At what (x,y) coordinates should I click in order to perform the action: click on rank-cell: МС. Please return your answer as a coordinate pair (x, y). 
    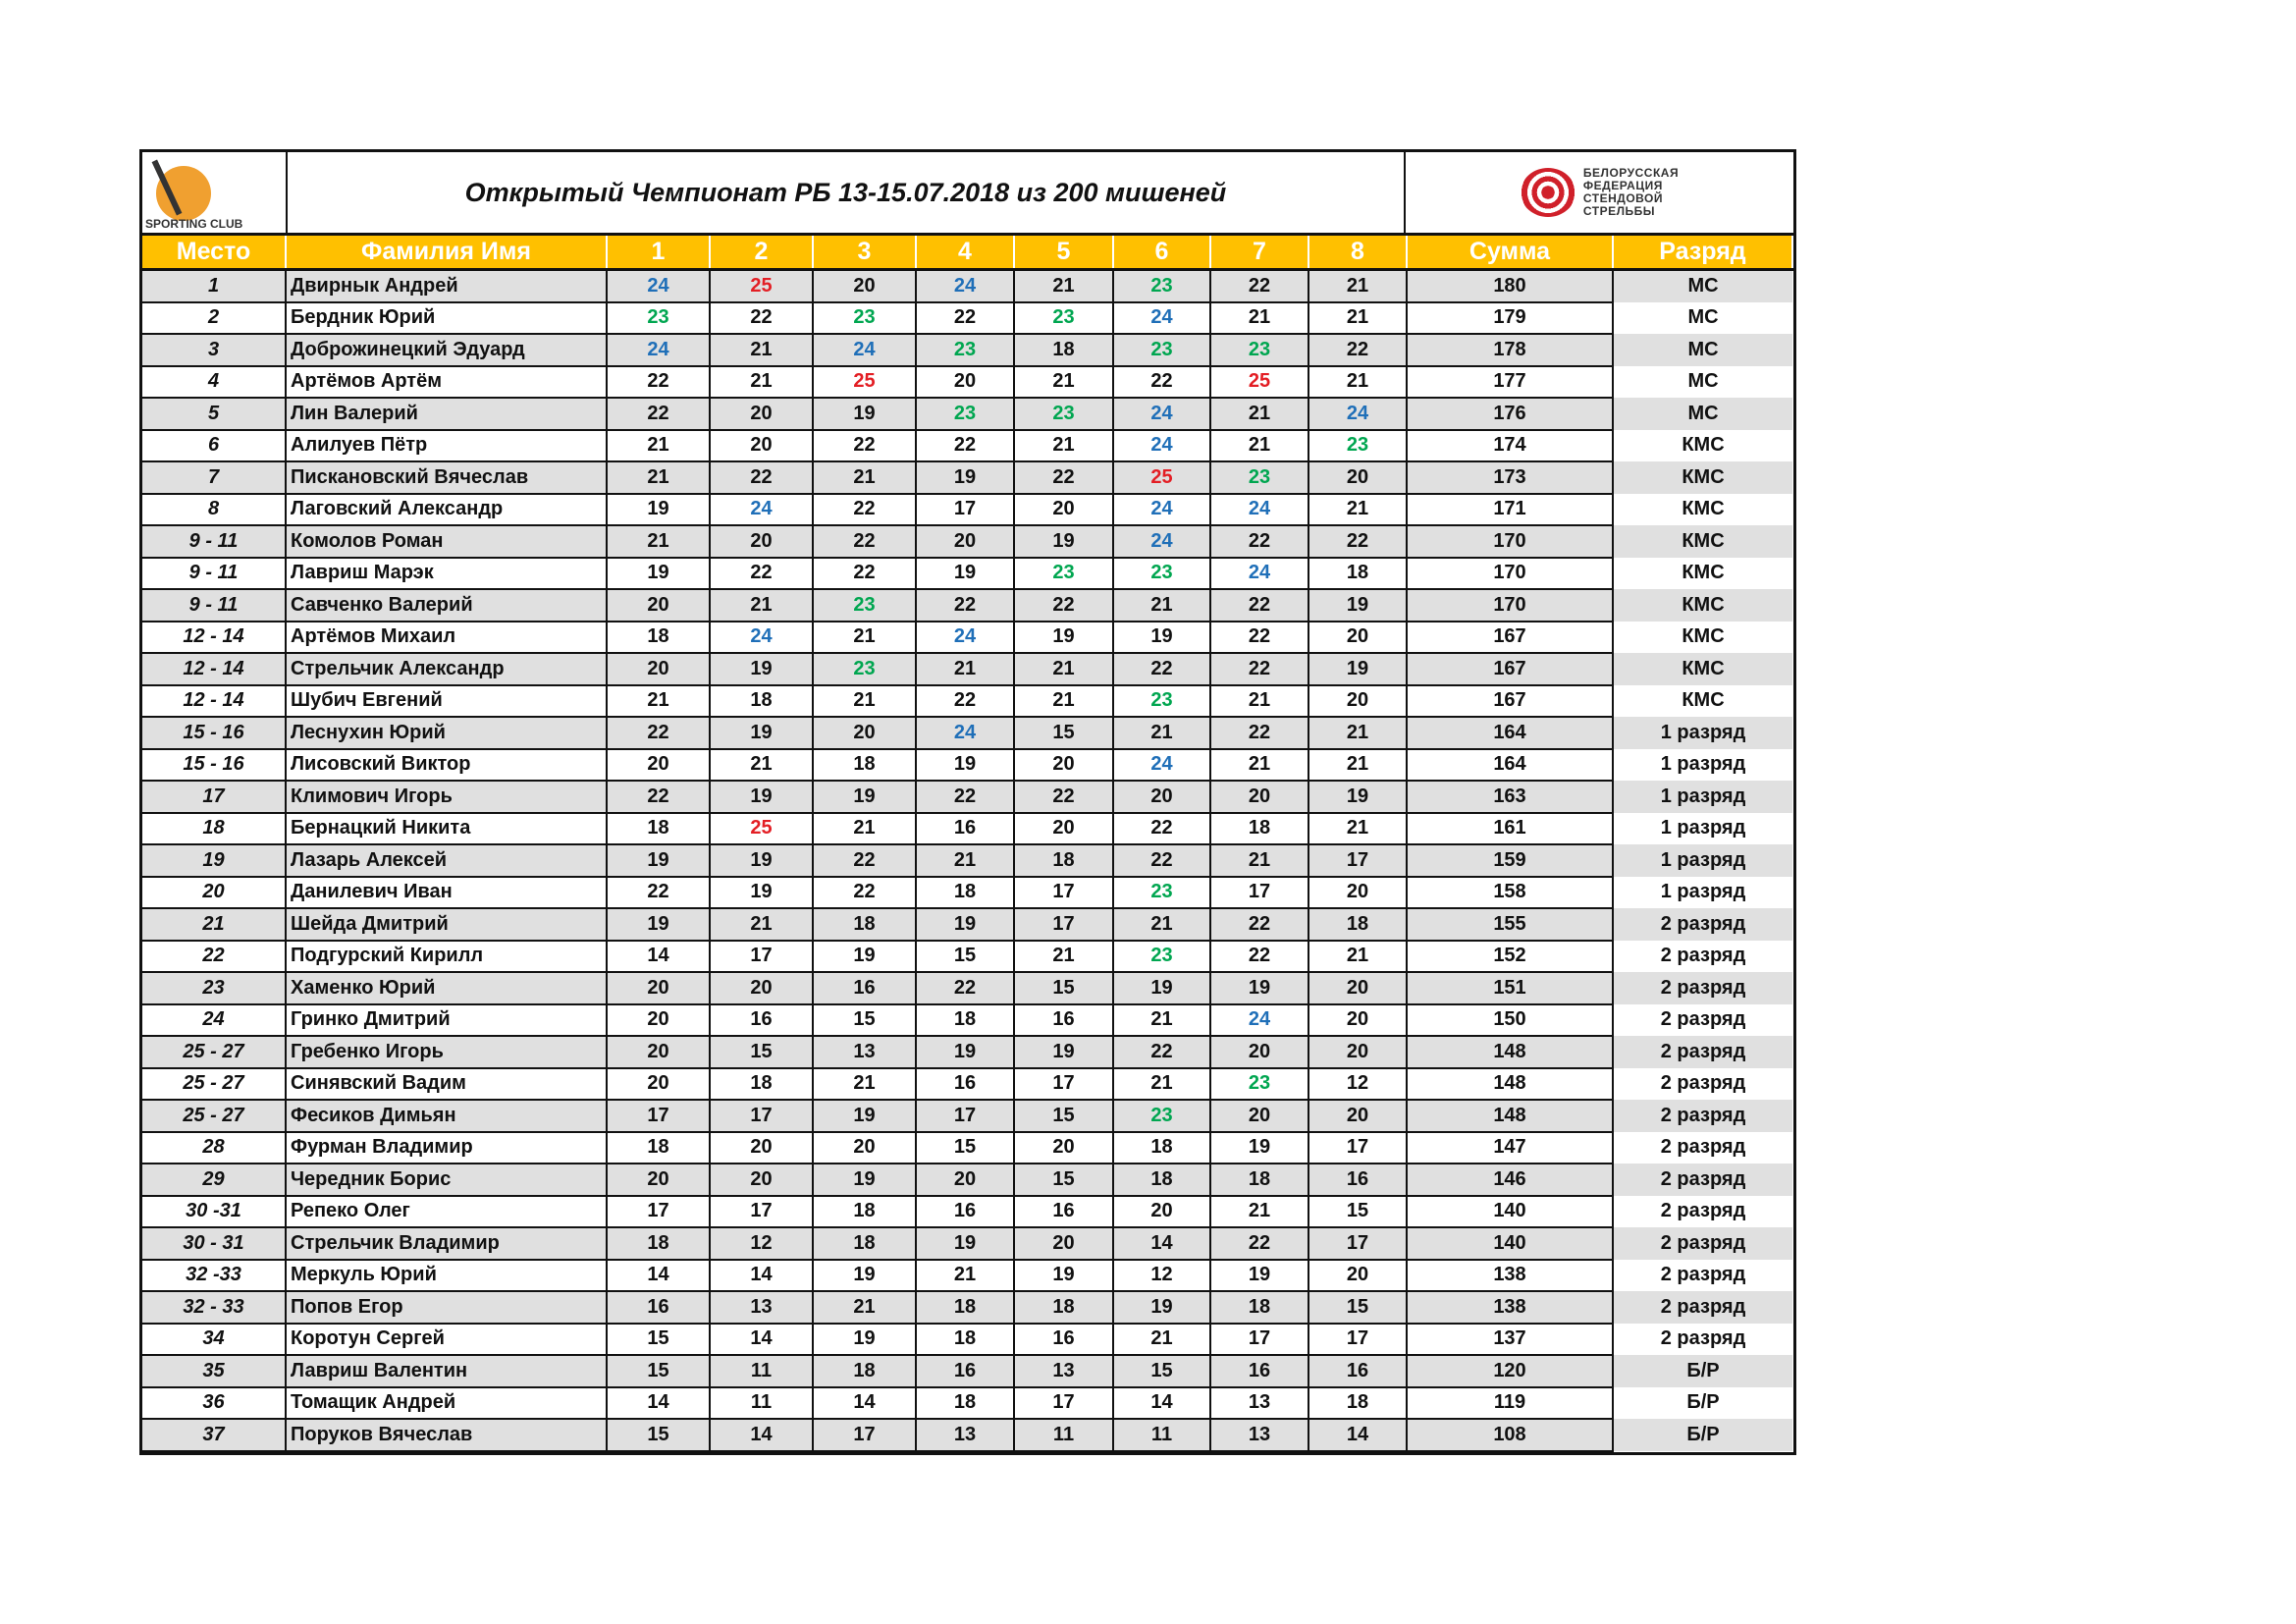
    Looking at the image, I should click on (1703, 381).